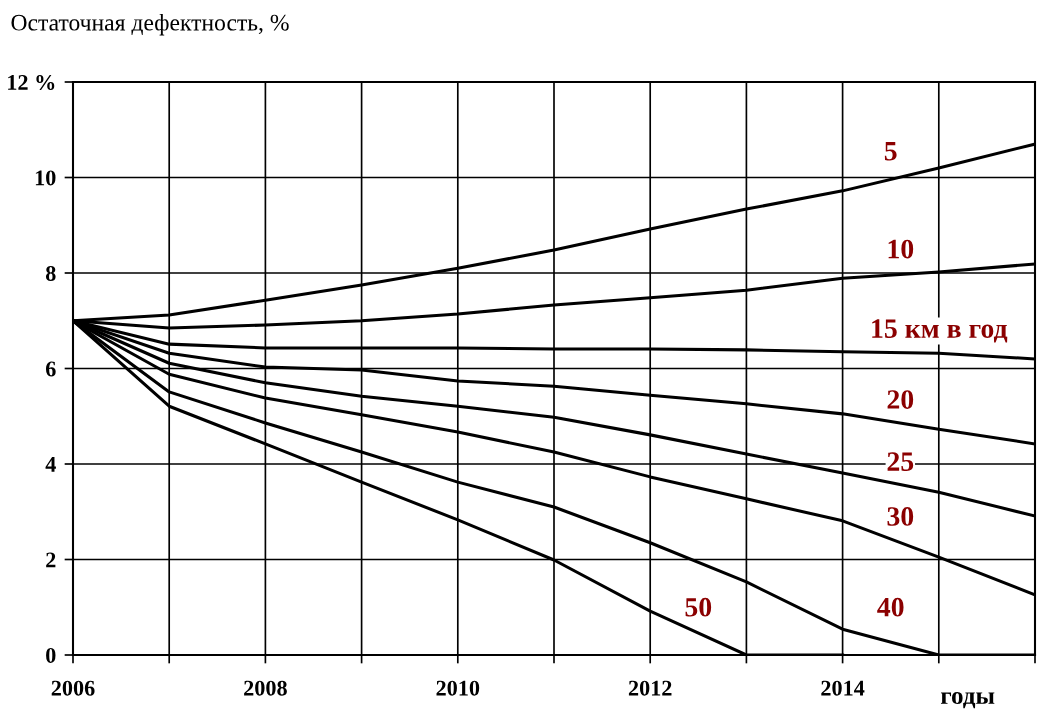  What do you see at coordinates (843, 688) in the screenshot?
I see `x-tick-label: 2014` at bounding box center [843, 688].